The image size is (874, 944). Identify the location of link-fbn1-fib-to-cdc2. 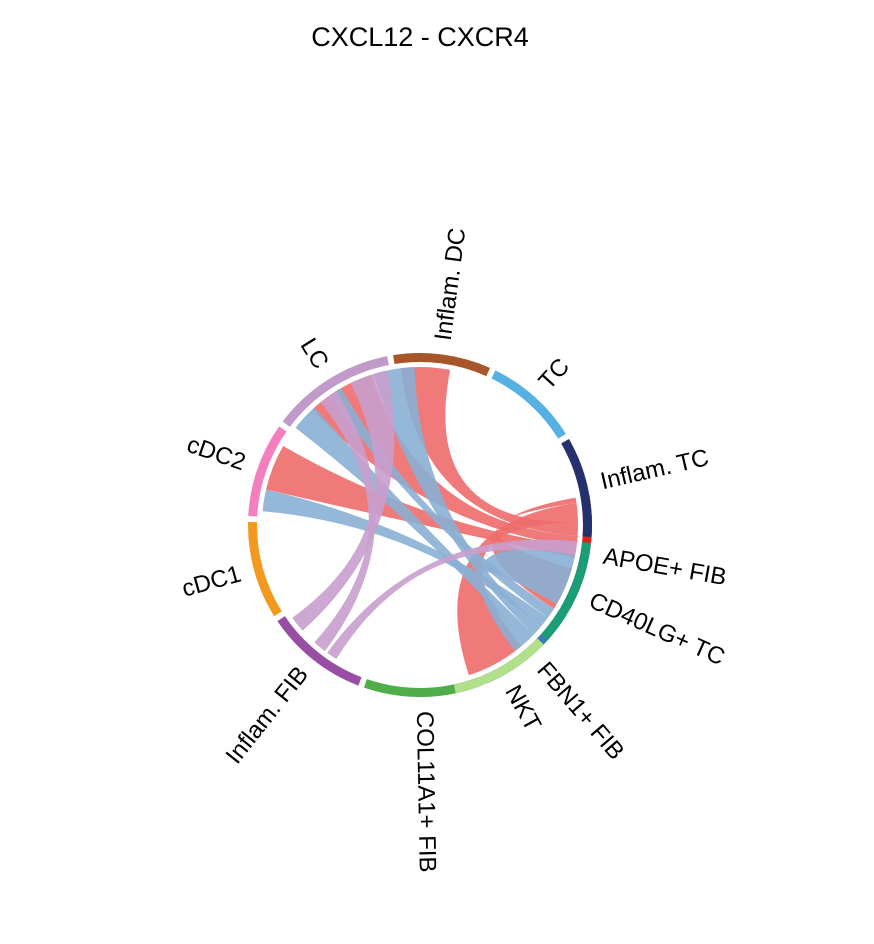
(405, 558).